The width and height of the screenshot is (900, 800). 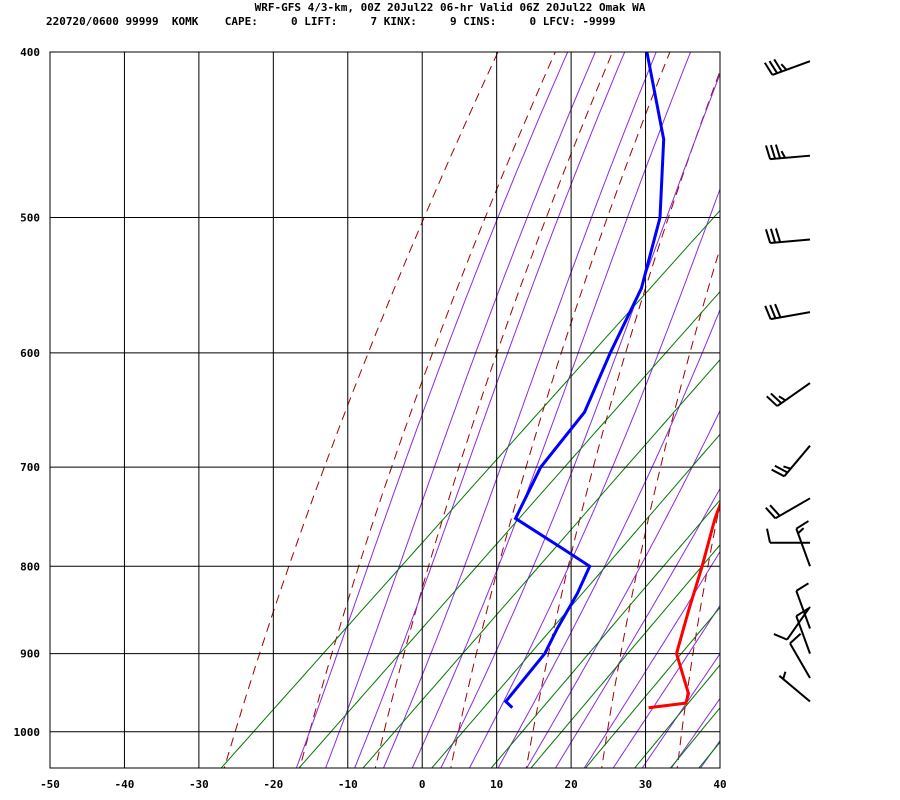 I want to click on x-tick-label: 0, so click(x=422, y=784).